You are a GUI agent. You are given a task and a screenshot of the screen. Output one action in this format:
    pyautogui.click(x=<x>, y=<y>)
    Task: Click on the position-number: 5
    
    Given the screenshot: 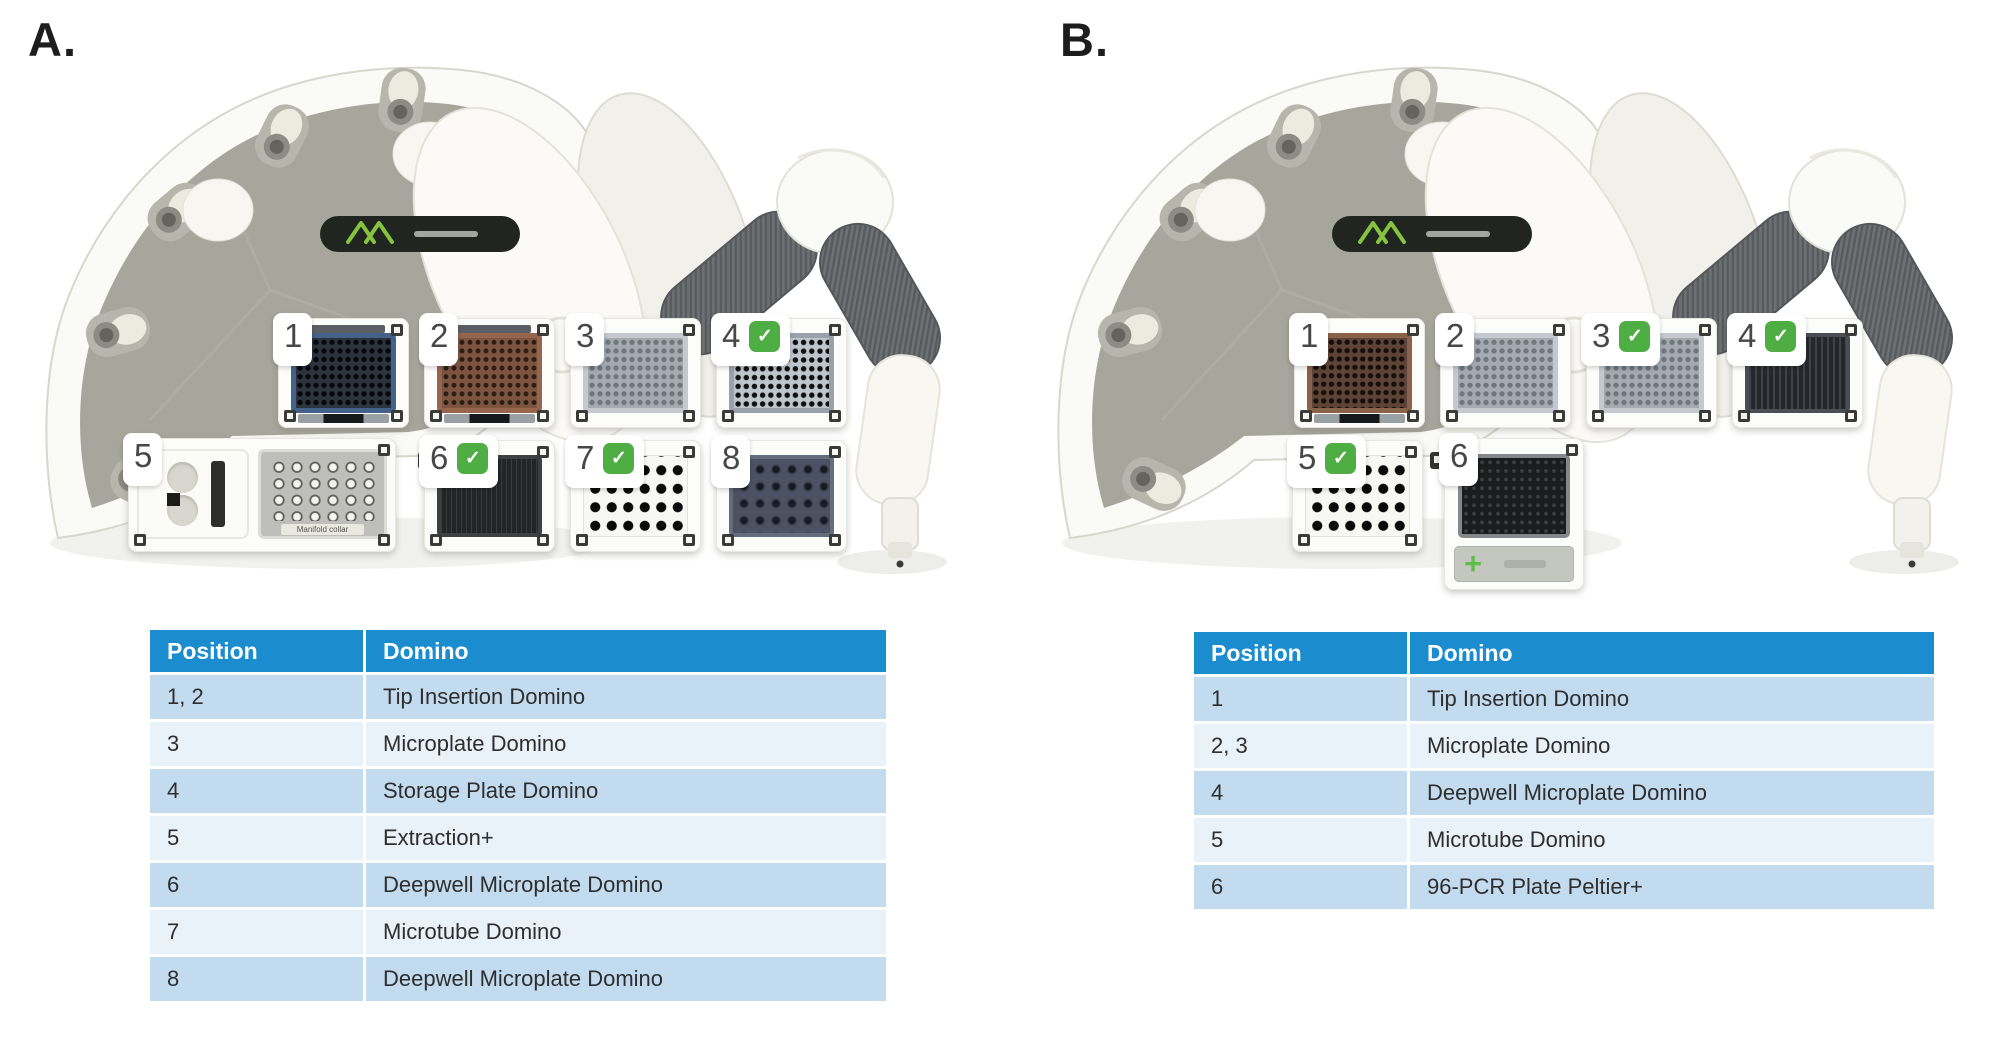 What is the action you would take?
    pyautogui.click(x=143, y=455)
    